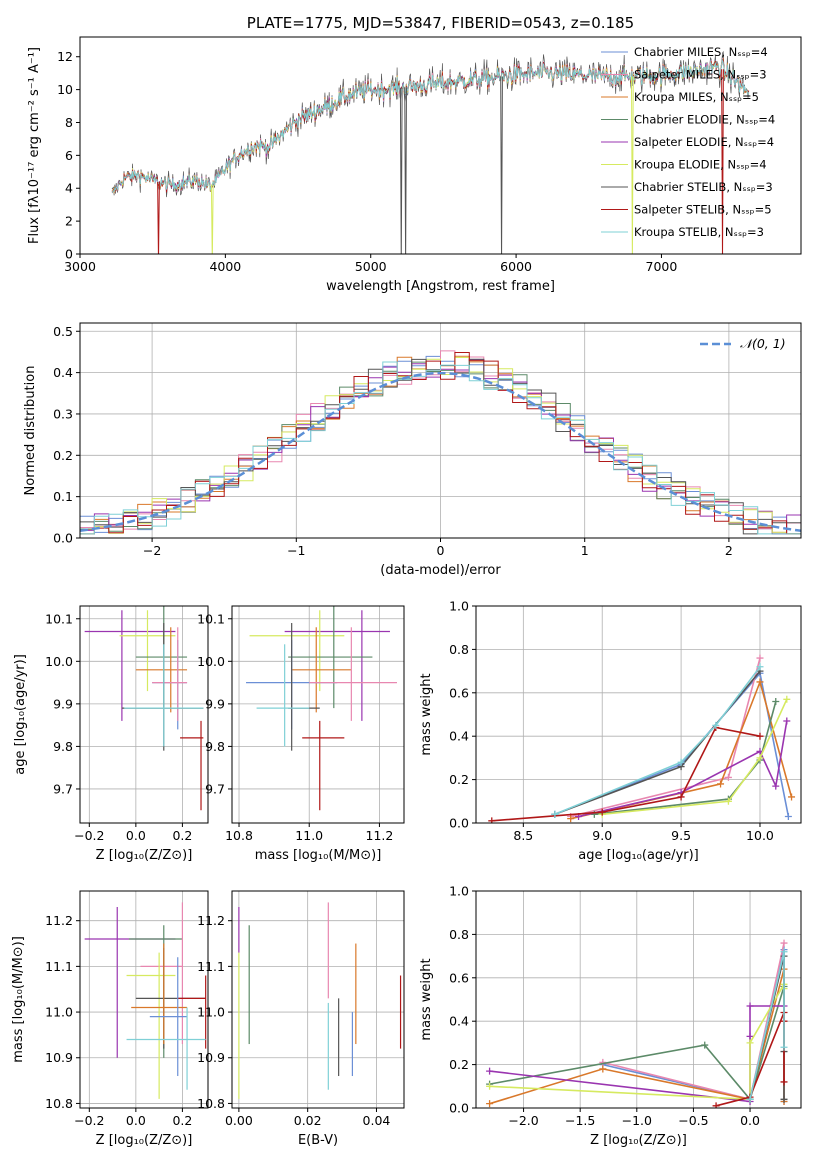 The width and height of the screenshot is (819, 1170). I want to click on x-tick-label: 4000, so click(225, 266).